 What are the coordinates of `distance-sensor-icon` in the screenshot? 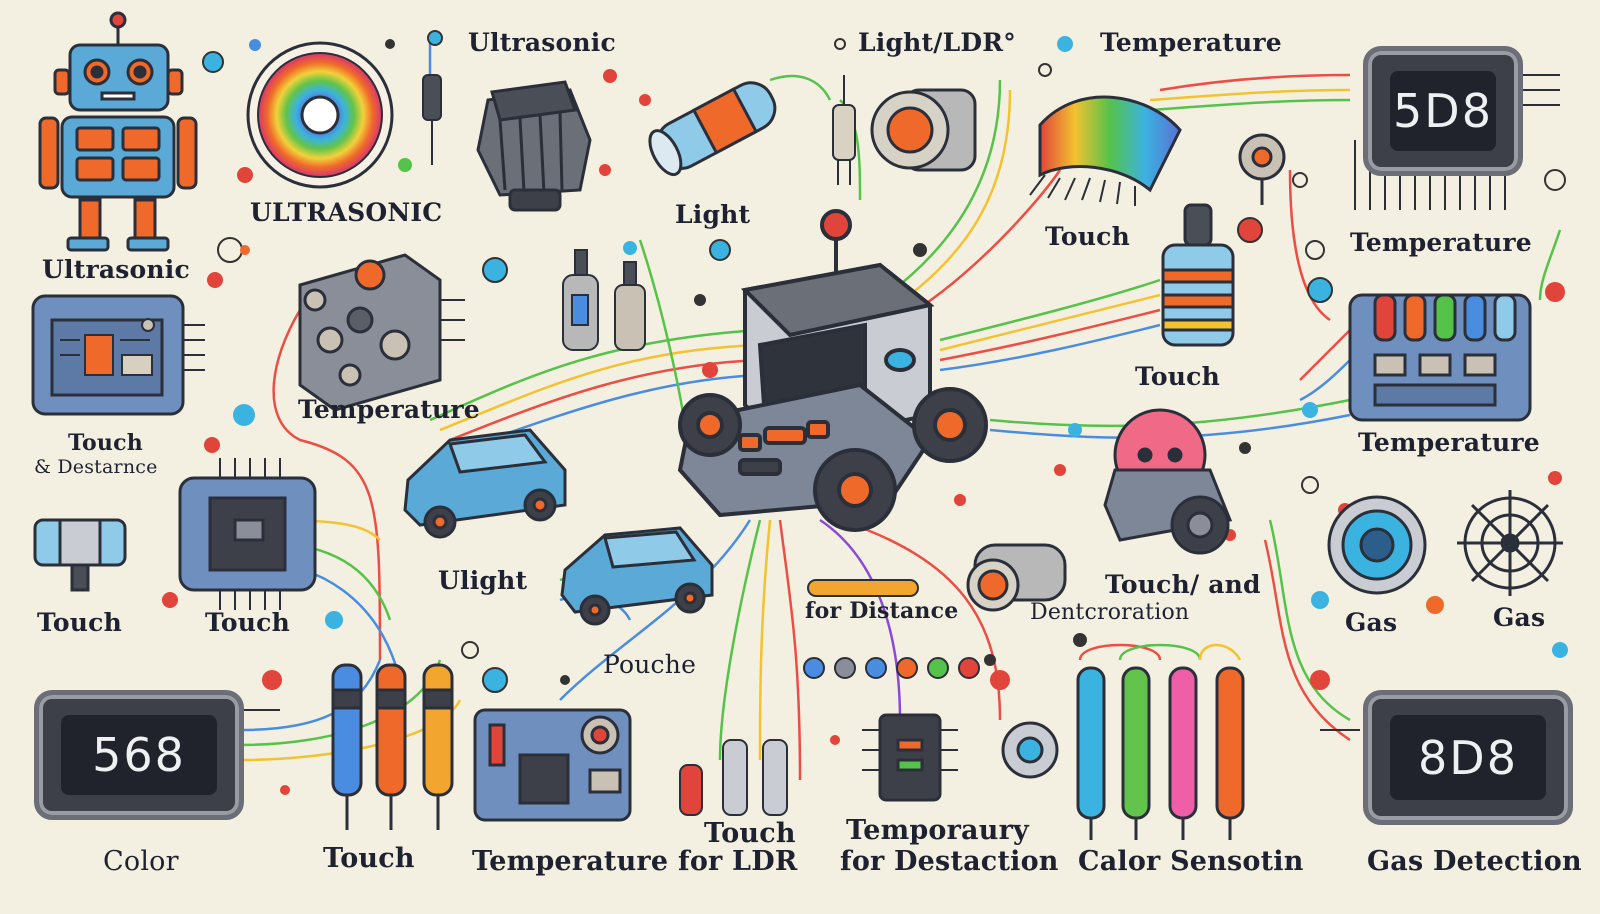 It's located at (1016, 577).